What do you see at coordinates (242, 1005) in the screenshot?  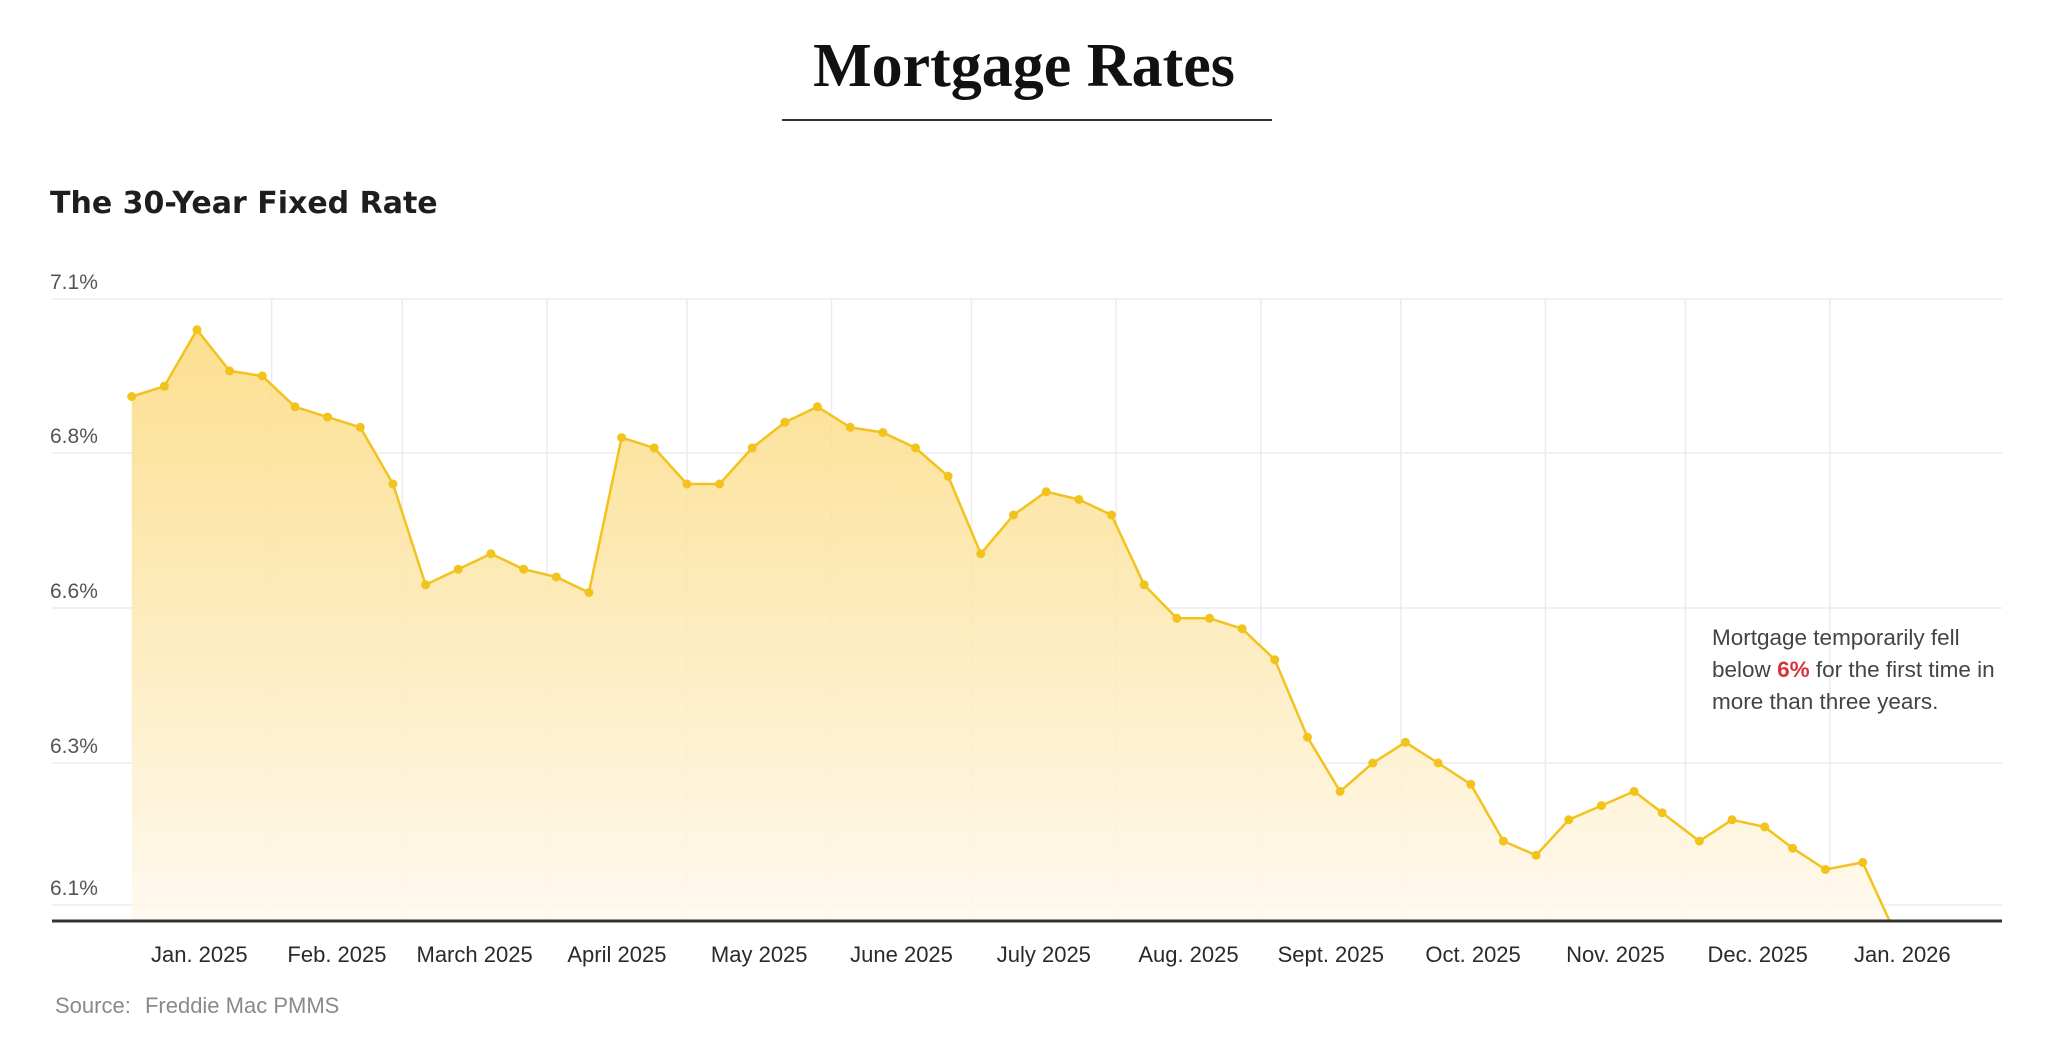 I see `source-value: Freddie Mac PMMS` at bounding box center [242, 1005].